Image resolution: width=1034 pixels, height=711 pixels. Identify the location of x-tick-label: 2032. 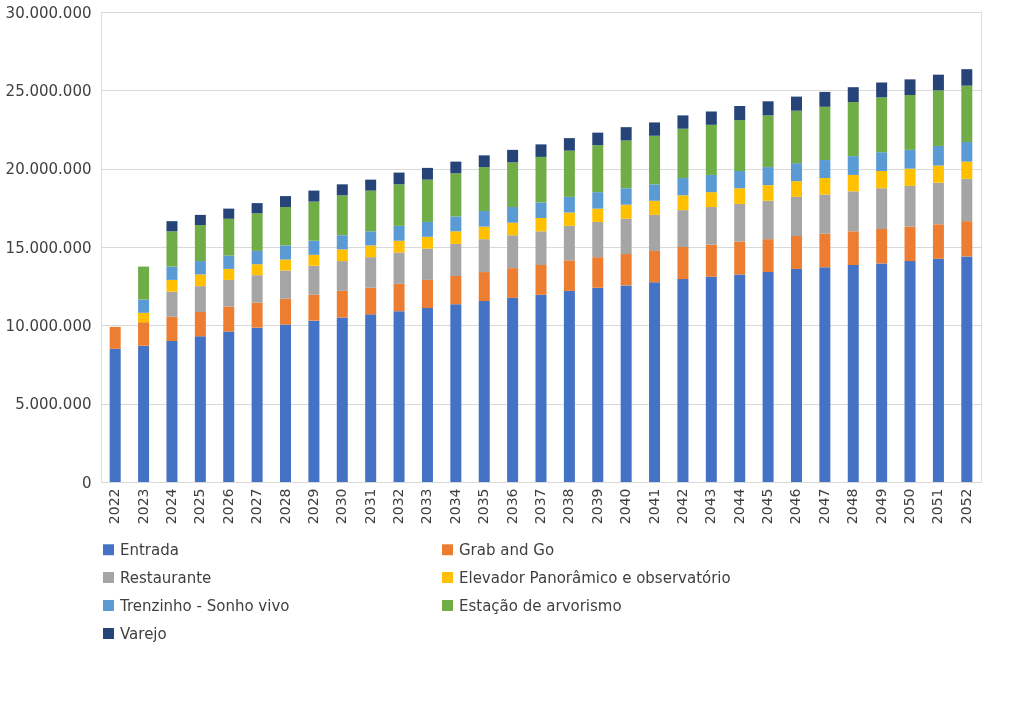
(398, 506).